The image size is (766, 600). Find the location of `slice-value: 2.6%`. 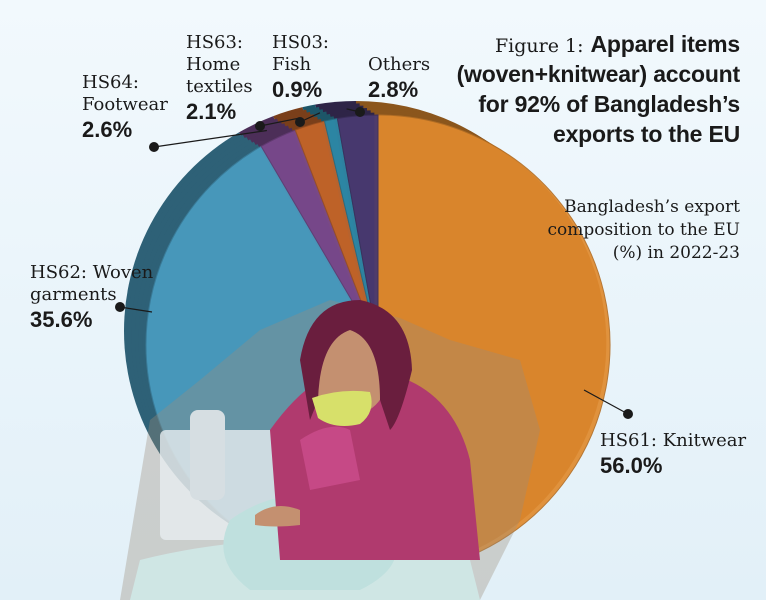

slice-value: 2.6% is located at coordinates (107, 129).